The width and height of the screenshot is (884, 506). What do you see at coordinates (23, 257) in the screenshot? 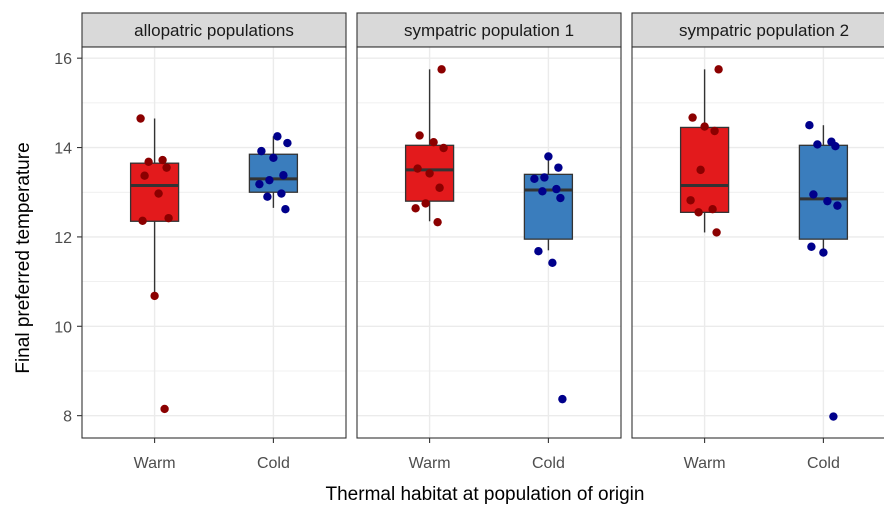
I see `y-axis-title: Final preferred temperature` at bounding box center [23, 257].